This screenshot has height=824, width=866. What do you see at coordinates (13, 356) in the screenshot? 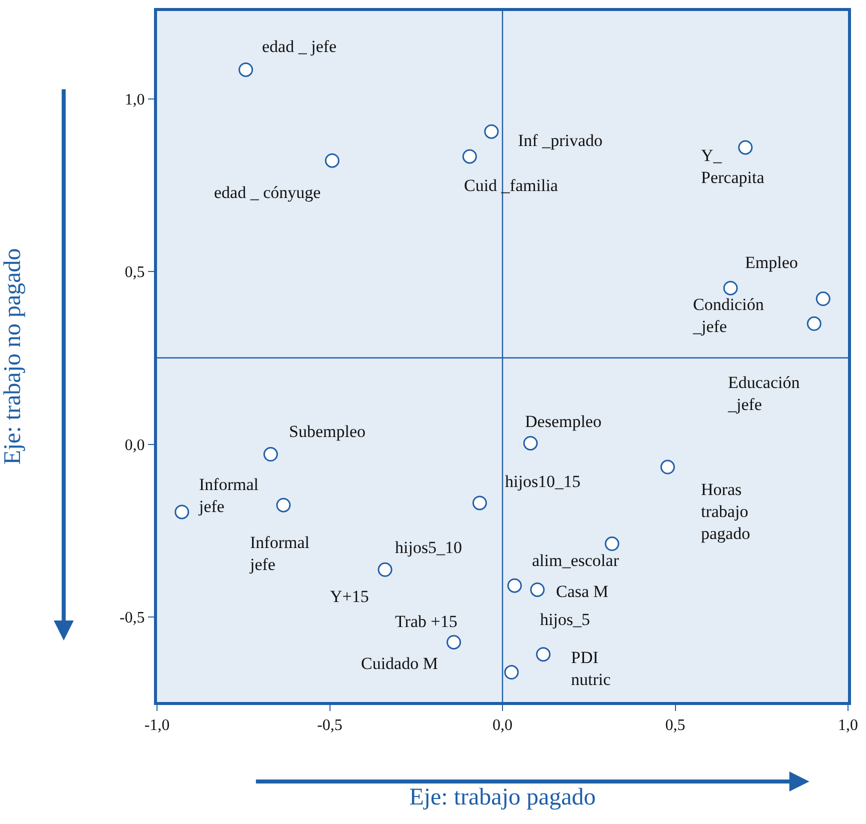
I see `y-axis-title: Eje: trabajo no pagado` at bounding box center [13, 356].